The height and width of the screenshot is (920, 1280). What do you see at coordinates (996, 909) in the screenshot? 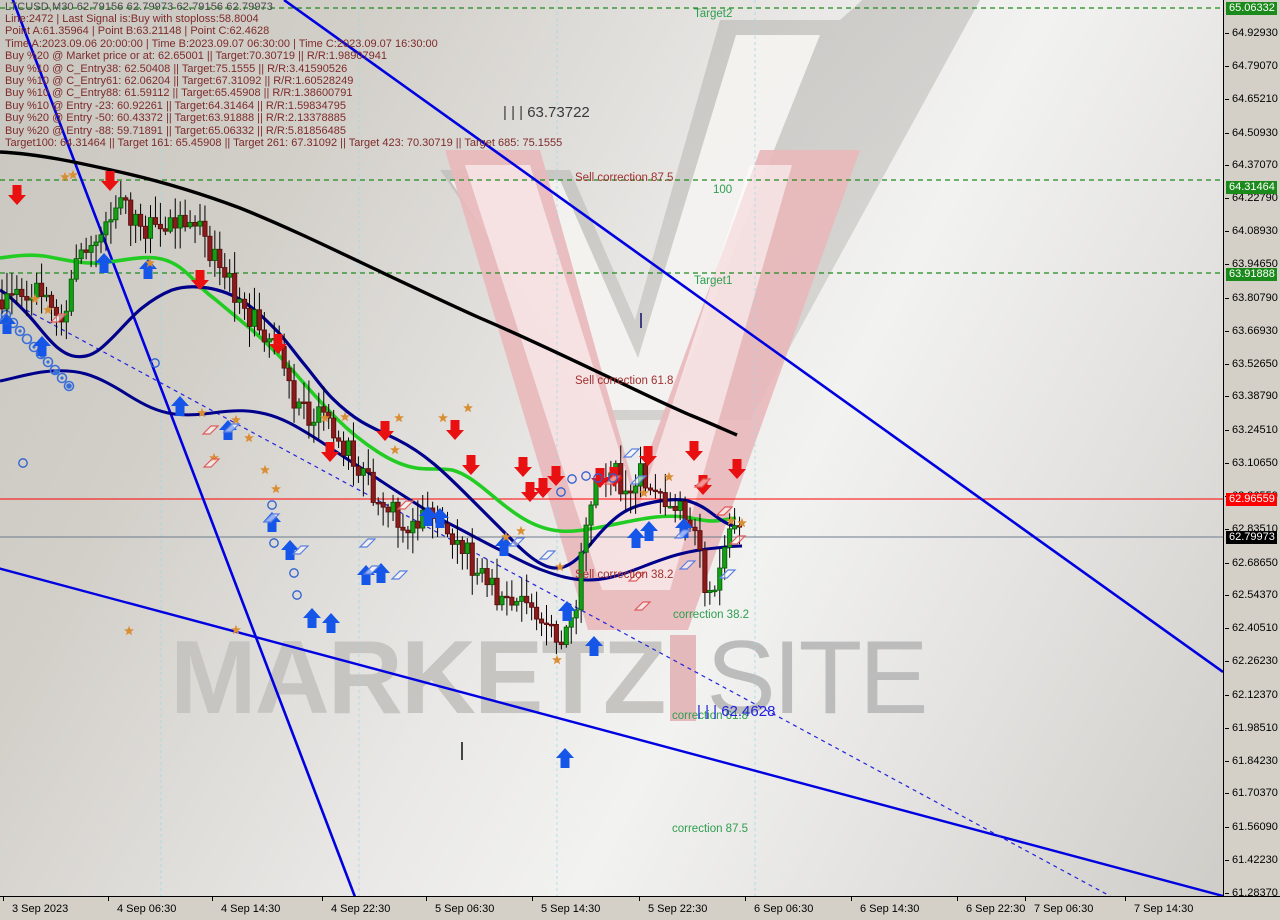
I see `time-tick-value: 6 Sep 22:30` at bounding box center [996, 909].